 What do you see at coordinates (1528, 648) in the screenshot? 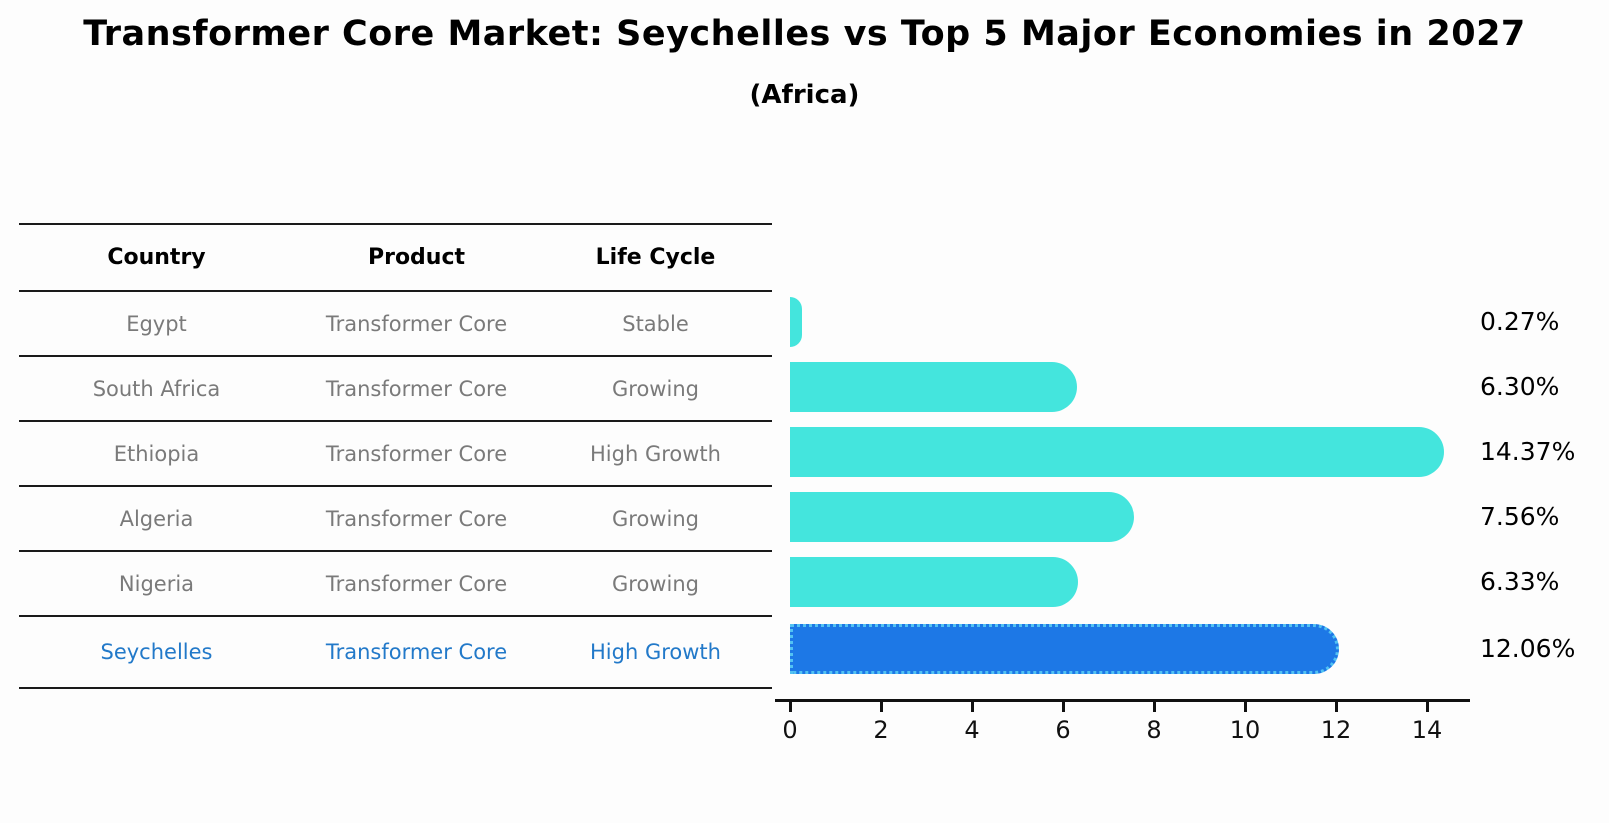
I see `value-label-seychelles: 12.06%` at bounding box center [1528, 648].